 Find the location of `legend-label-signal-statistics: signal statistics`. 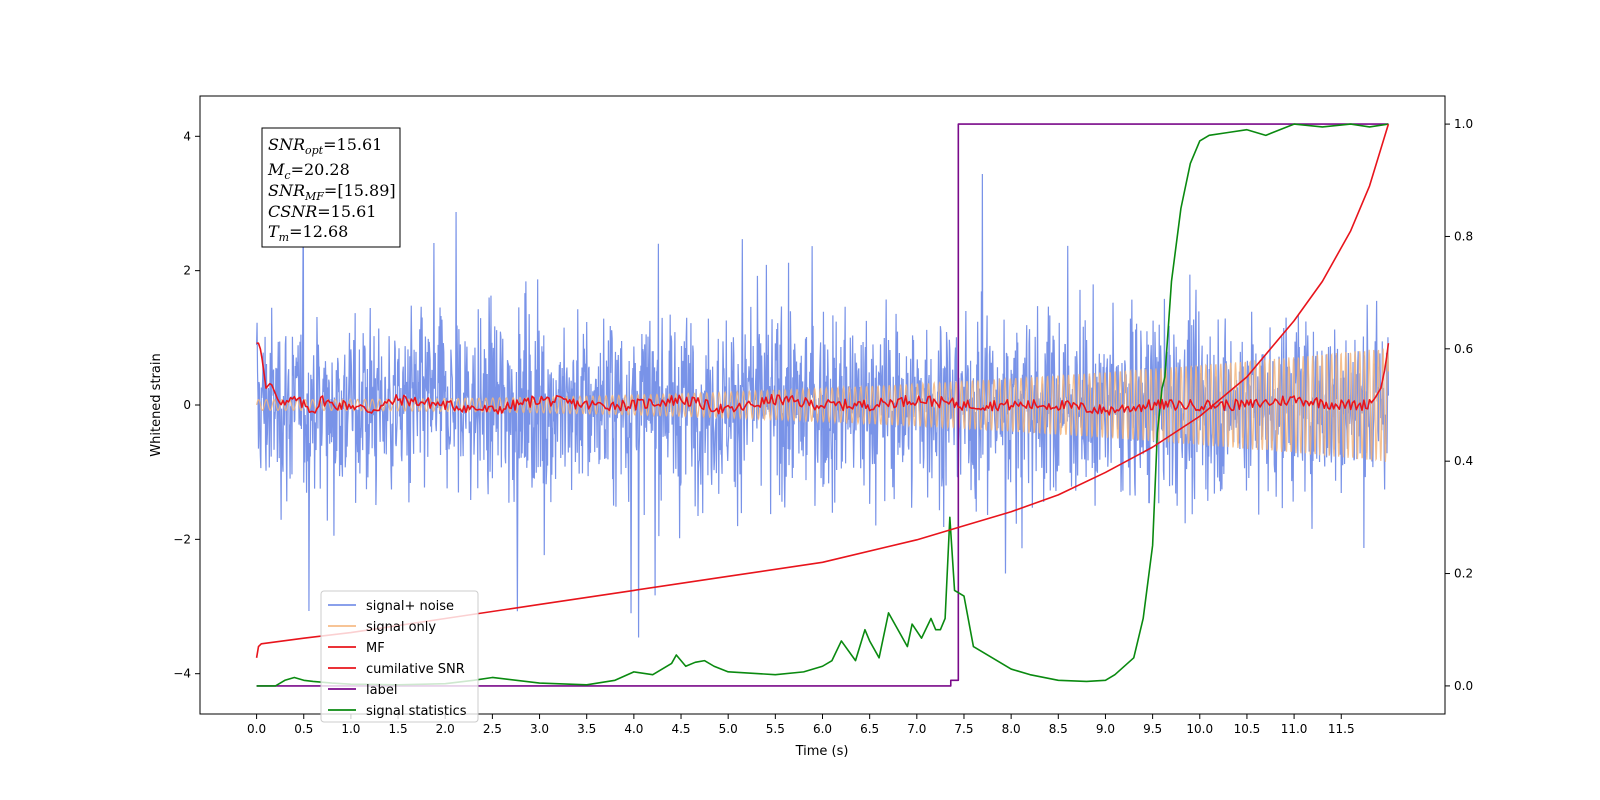

legend-label-signal-statistics: signal statistics is located at coordinates (416, 711).